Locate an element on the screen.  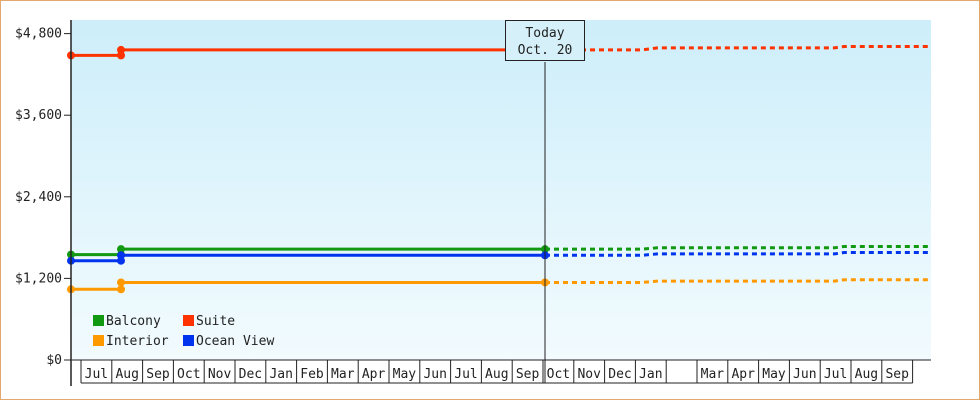
y-tick-label: $4,800 is located at coordinates (38, 34).